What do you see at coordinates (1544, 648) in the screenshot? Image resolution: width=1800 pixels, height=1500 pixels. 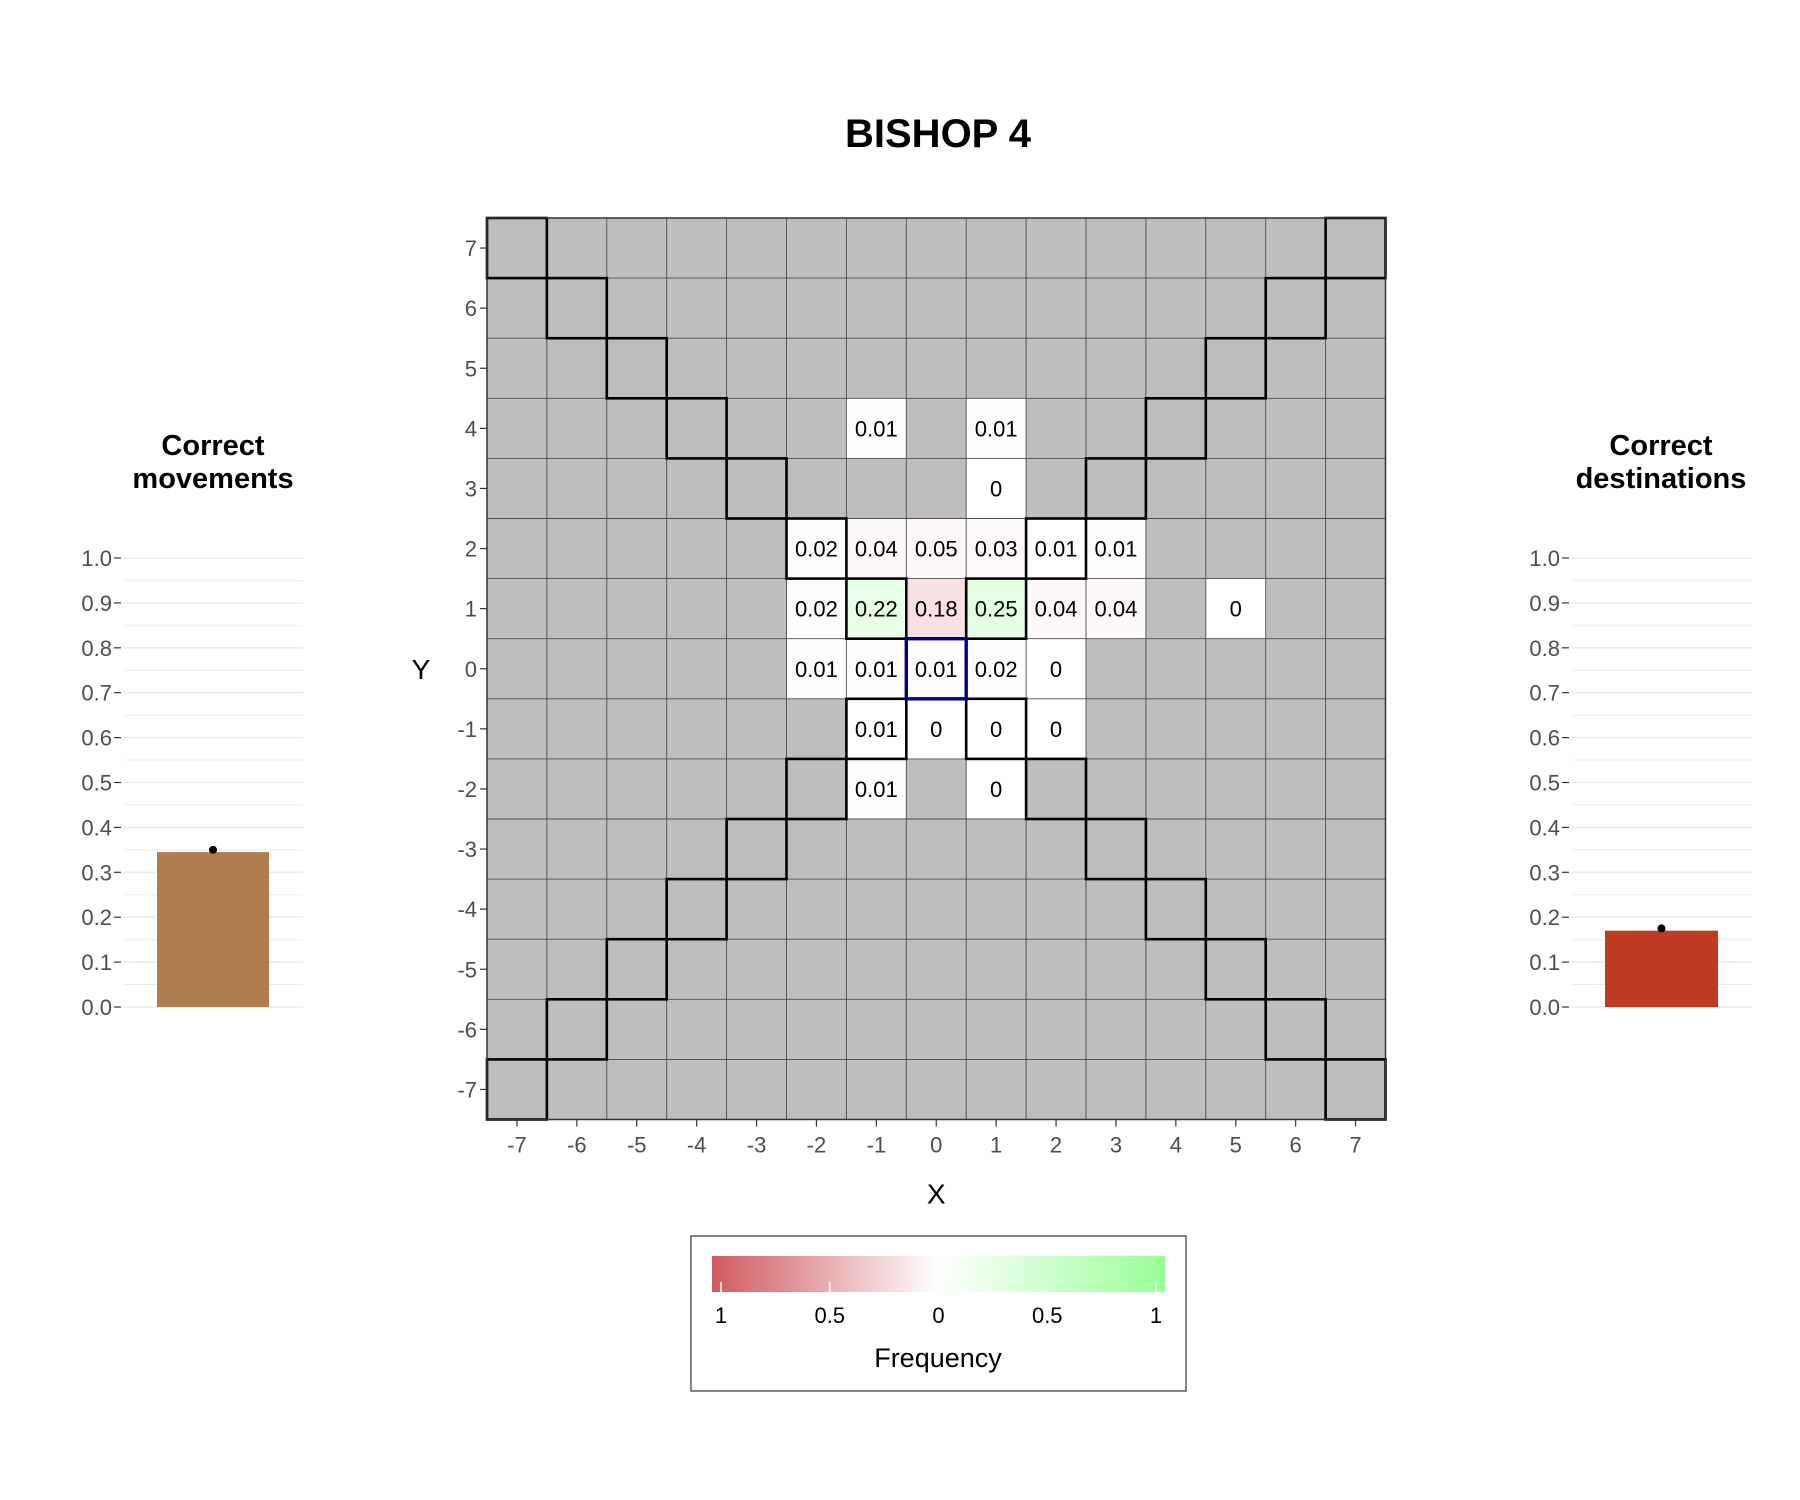 I see `y-tick-label: 0.8` at bounding box center [1544, 648].